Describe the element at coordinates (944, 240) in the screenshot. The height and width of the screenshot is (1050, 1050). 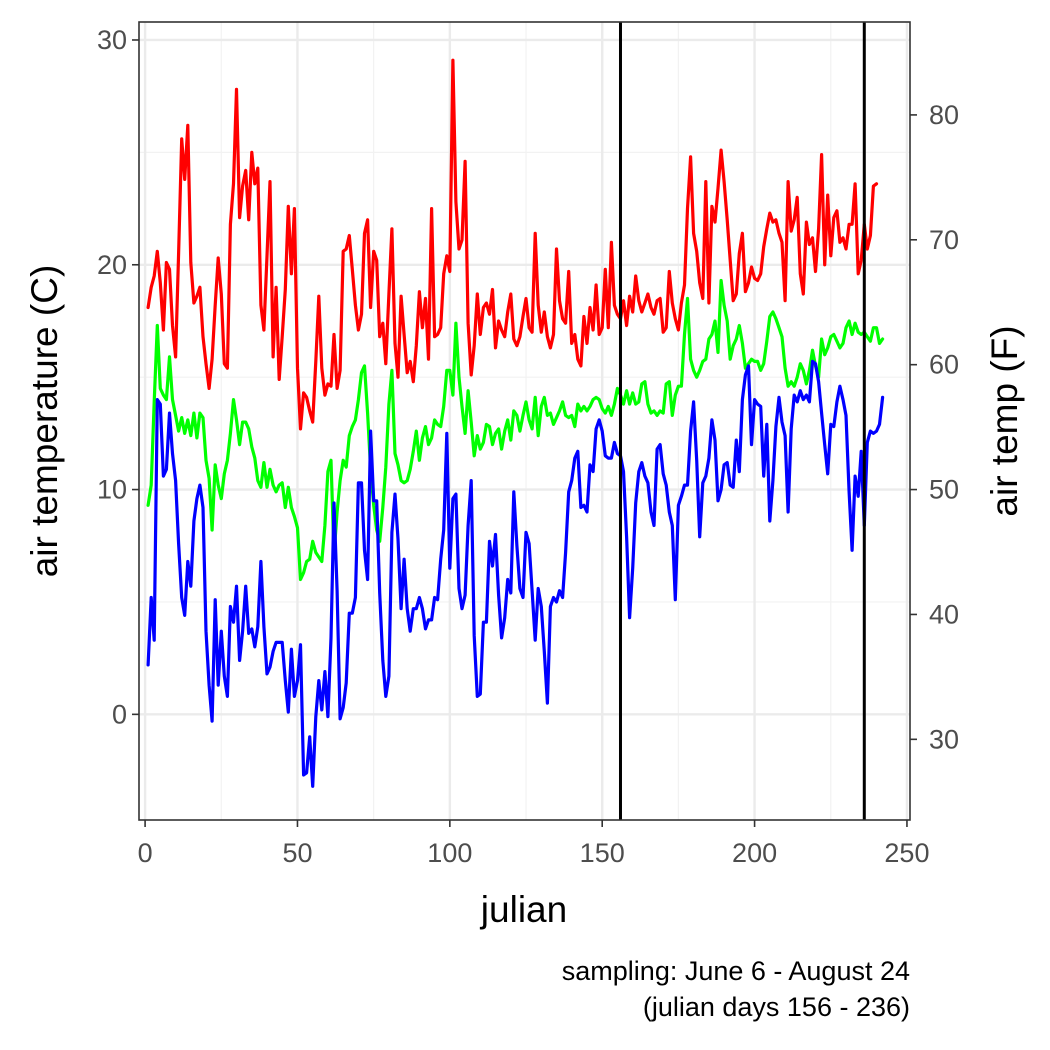
I see `y-right-tick-label: 70` at that location.